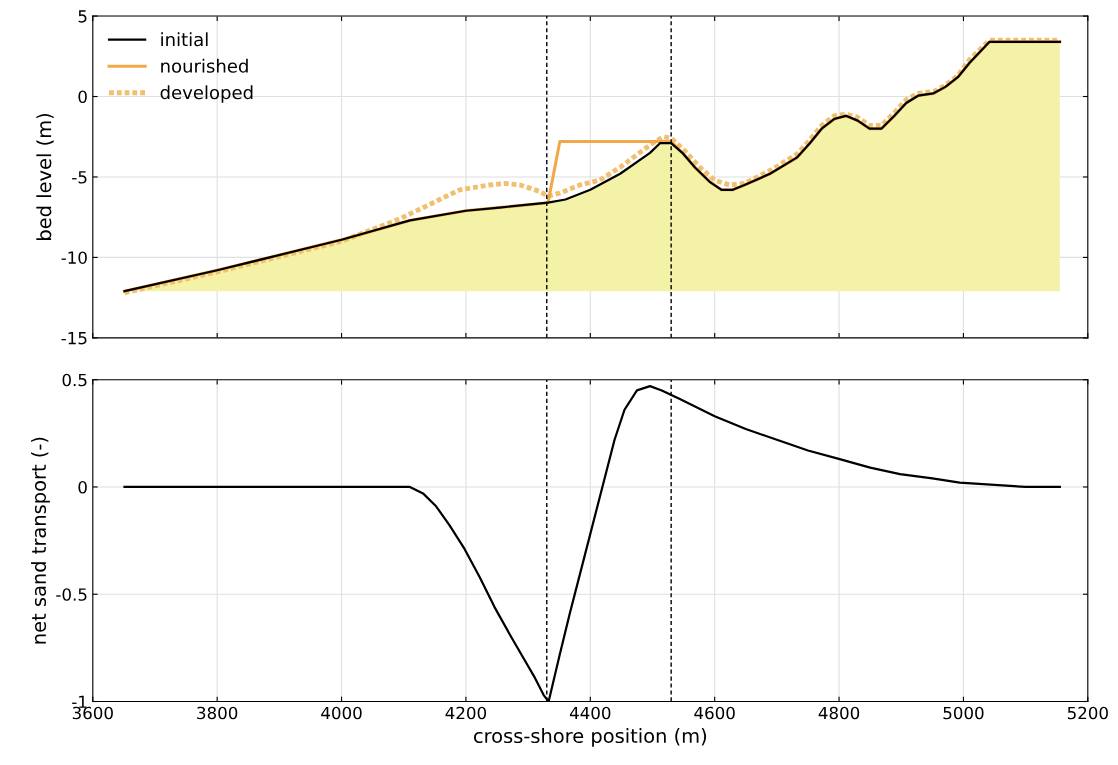 The width and height of the screenshot is (1118, 765). Describe the element at coordinates (341, 713) in the screenshot. I see `x-tick-label: 4000` at that location.